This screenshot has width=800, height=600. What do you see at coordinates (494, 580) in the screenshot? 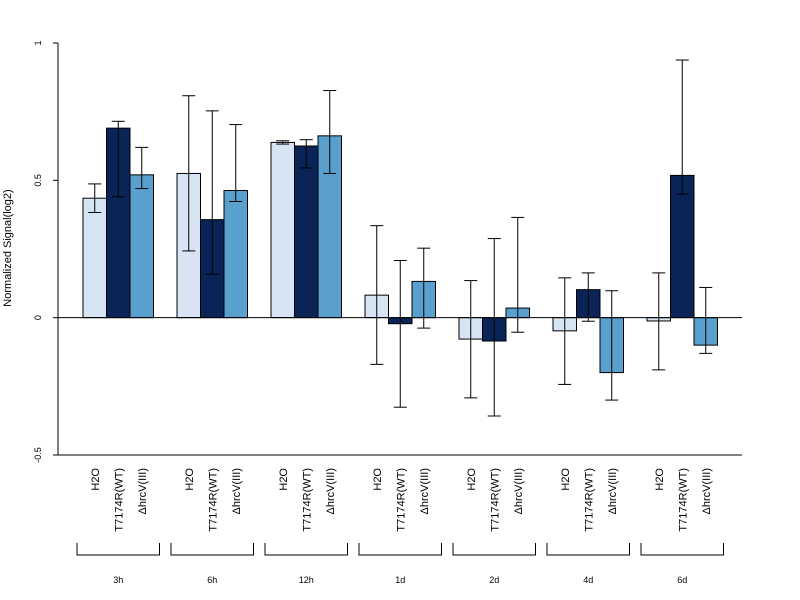
I see `group-label: 2d` at bounding box center [494, 580].